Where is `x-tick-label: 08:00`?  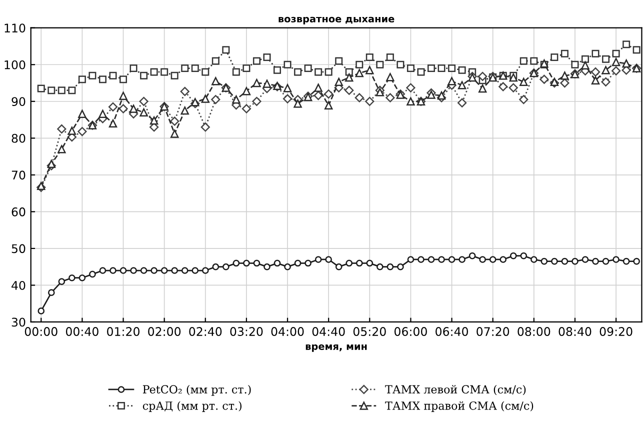 x-tick-label: 08:00 is located at coordinates (534, 331).